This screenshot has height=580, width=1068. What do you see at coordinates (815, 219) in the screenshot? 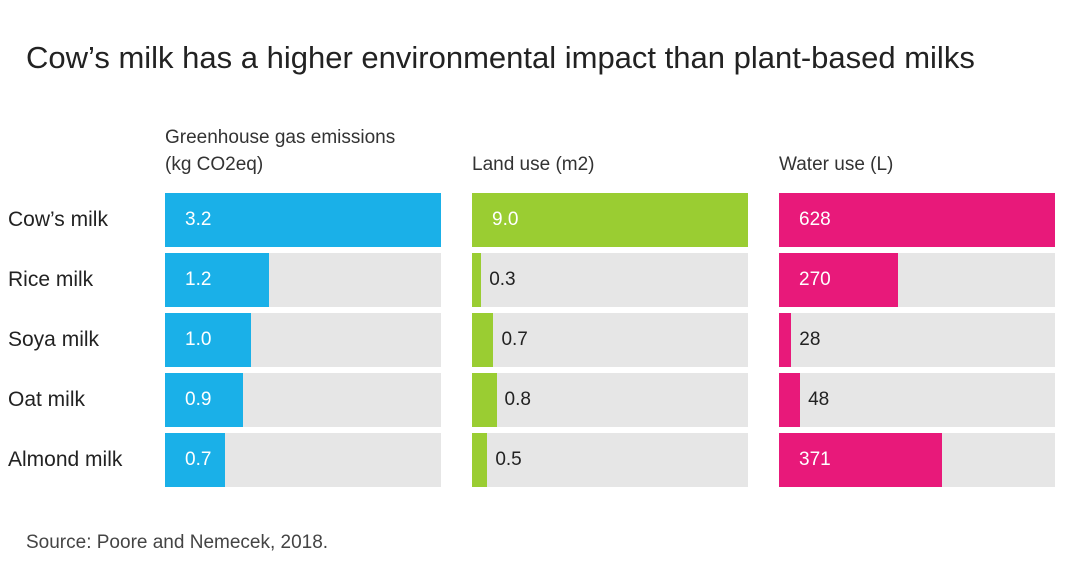
I see `data-label: 628` at bounding box center [815, 219].